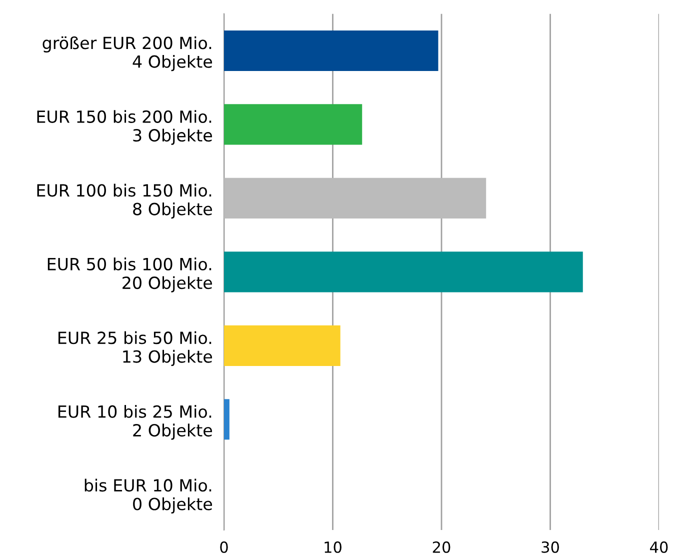 The image size is (686, 556). What do you see at coordinates (135, 348) in the screenshot?
I see `y-tick-label: EUR 25 bis 50 Mio. 13 Objekte` at bounding box center [135, 348].